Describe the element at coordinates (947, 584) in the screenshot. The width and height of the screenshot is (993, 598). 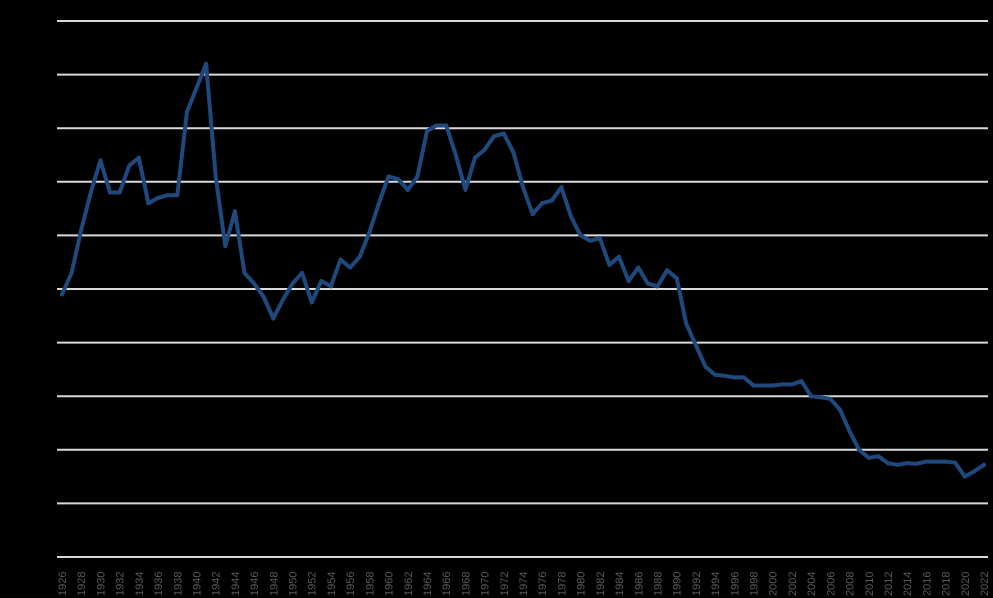
I see `x-tick-label: 2018` at that location.